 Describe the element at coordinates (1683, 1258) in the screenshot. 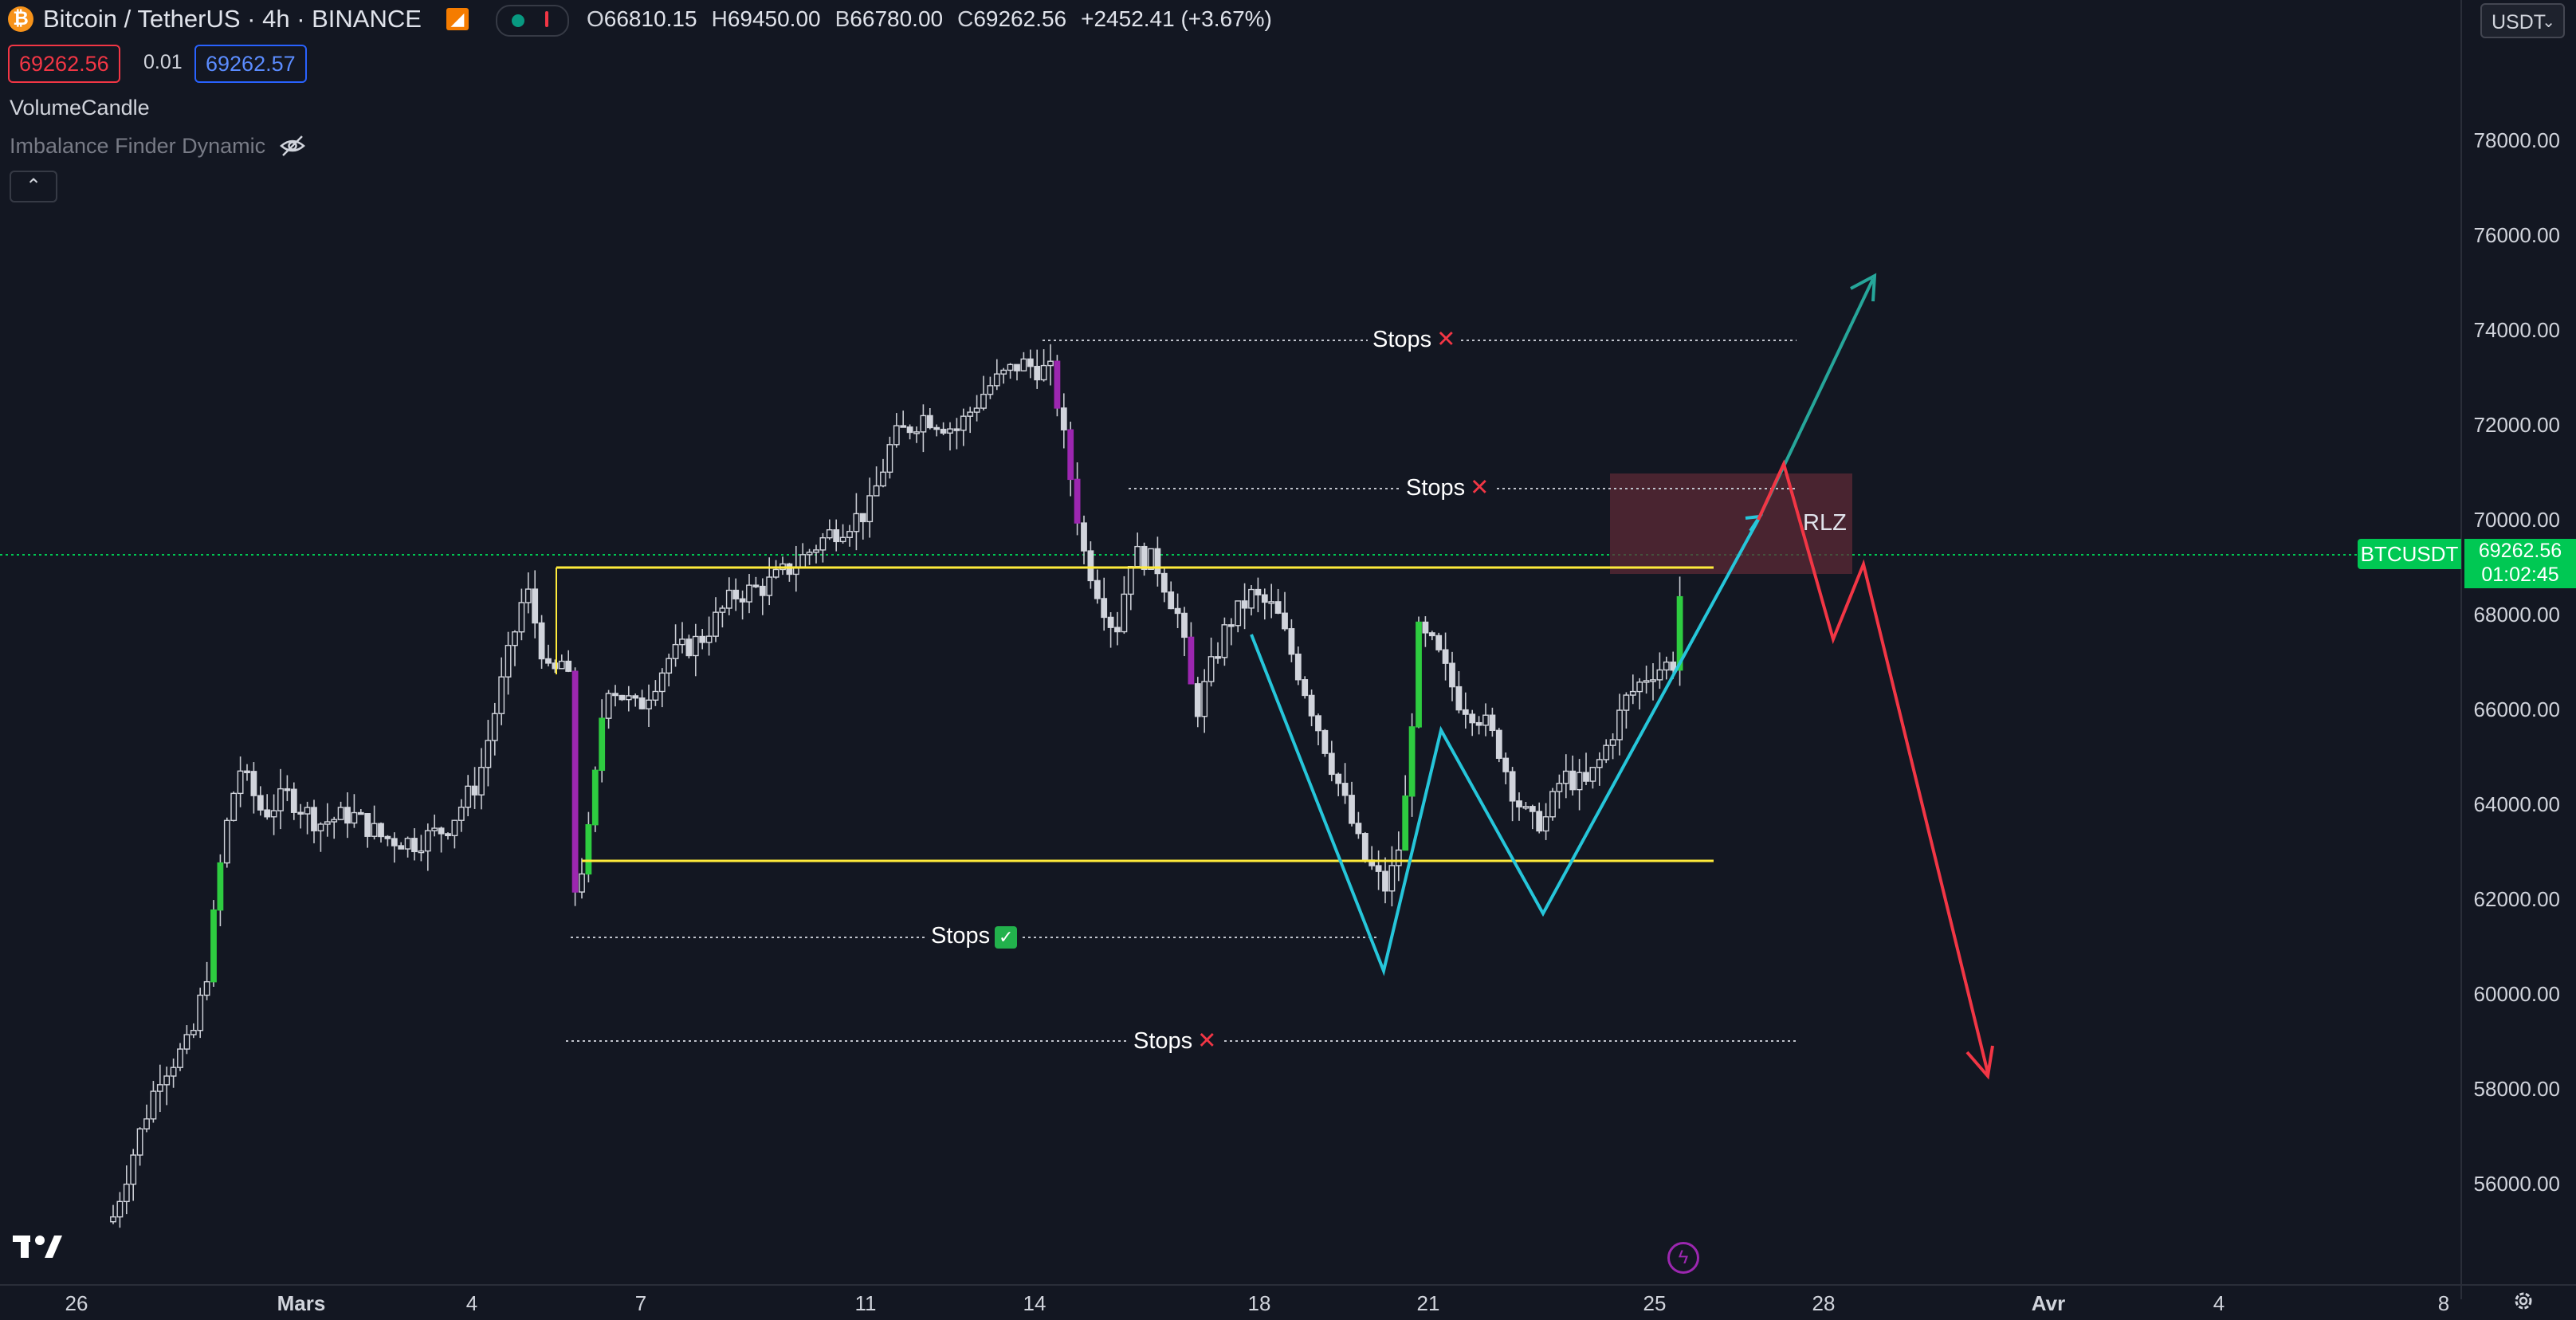

I see `lightning-icon: ϟ` at that location.